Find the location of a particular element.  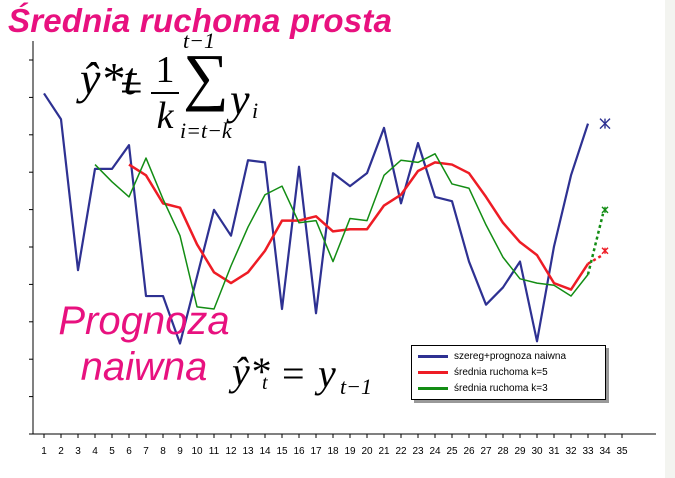

x-tick-label: 35 is located at coordinates (622, 451).